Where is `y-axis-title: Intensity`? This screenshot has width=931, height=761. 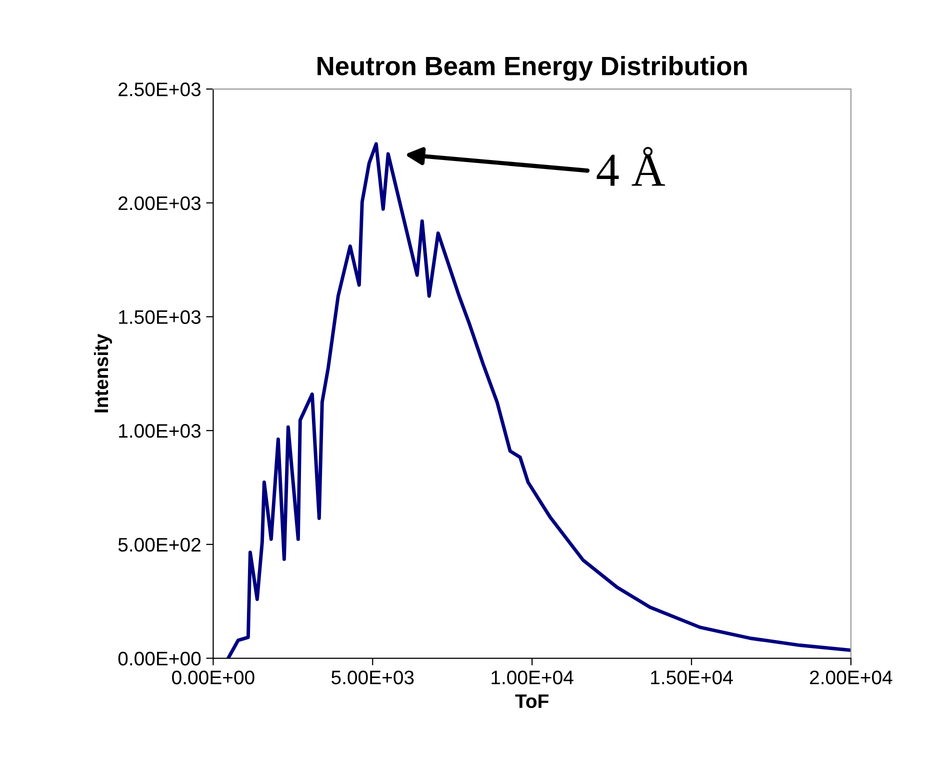 y-axis-title: Intensity is located at coordinates (103, 373).